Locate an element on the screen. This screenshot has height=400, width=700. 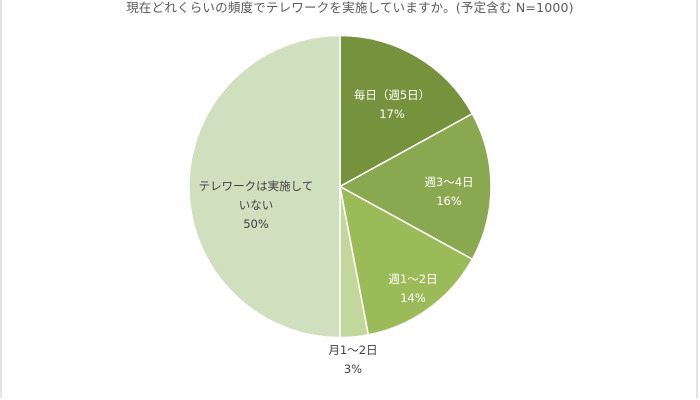
slice-label-3-4-days: 週3〜4日 16% is located at coordinates (449, 191).